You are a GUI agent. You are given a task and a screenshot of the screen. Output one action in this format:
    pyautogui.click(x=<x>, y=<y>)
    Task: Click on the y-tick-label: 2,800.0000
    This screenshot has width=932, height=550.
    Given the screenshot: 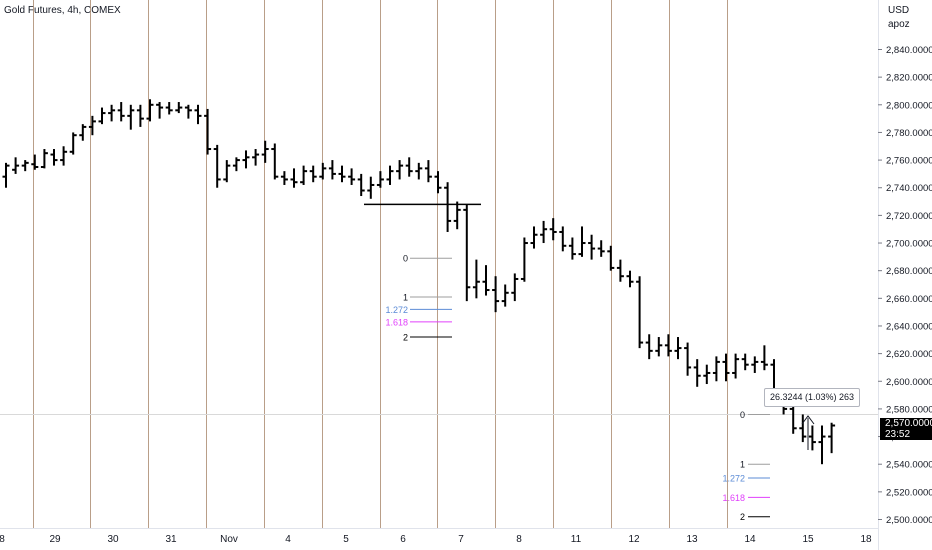 What is the action you would take?
    pyautogui.click(x=909, y=105)
    